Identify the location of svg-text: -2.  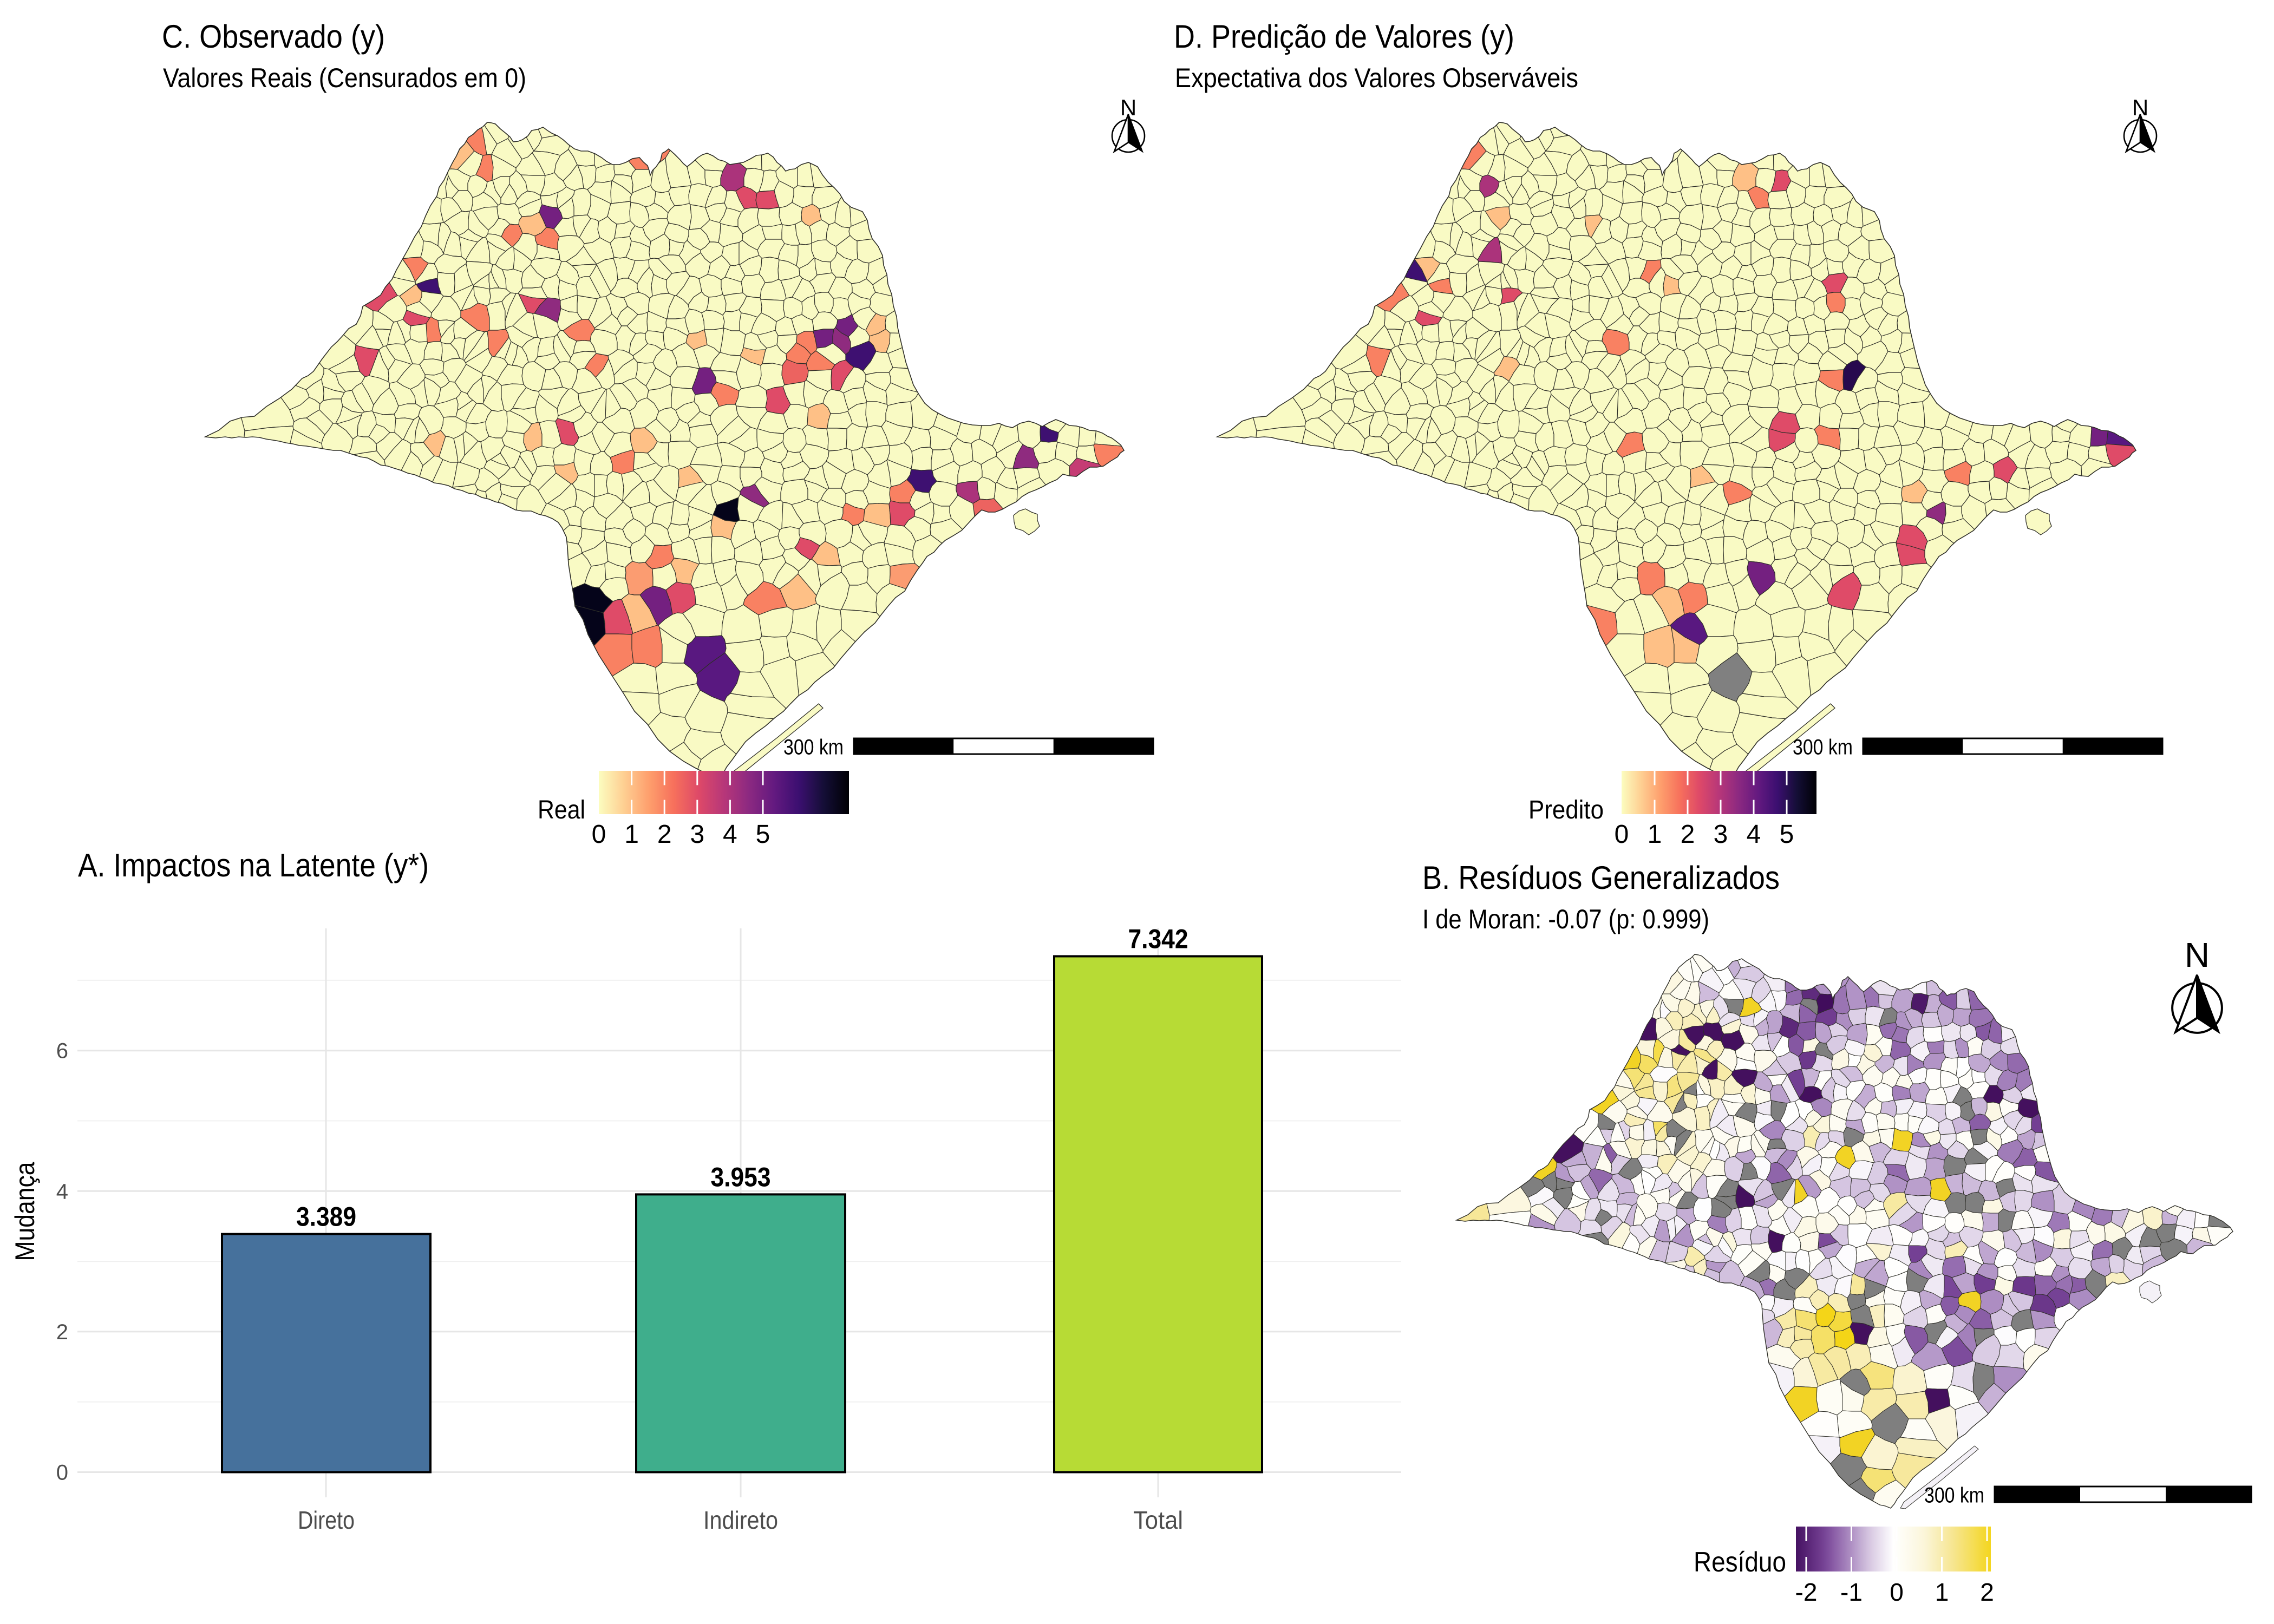
(1807, 1592).